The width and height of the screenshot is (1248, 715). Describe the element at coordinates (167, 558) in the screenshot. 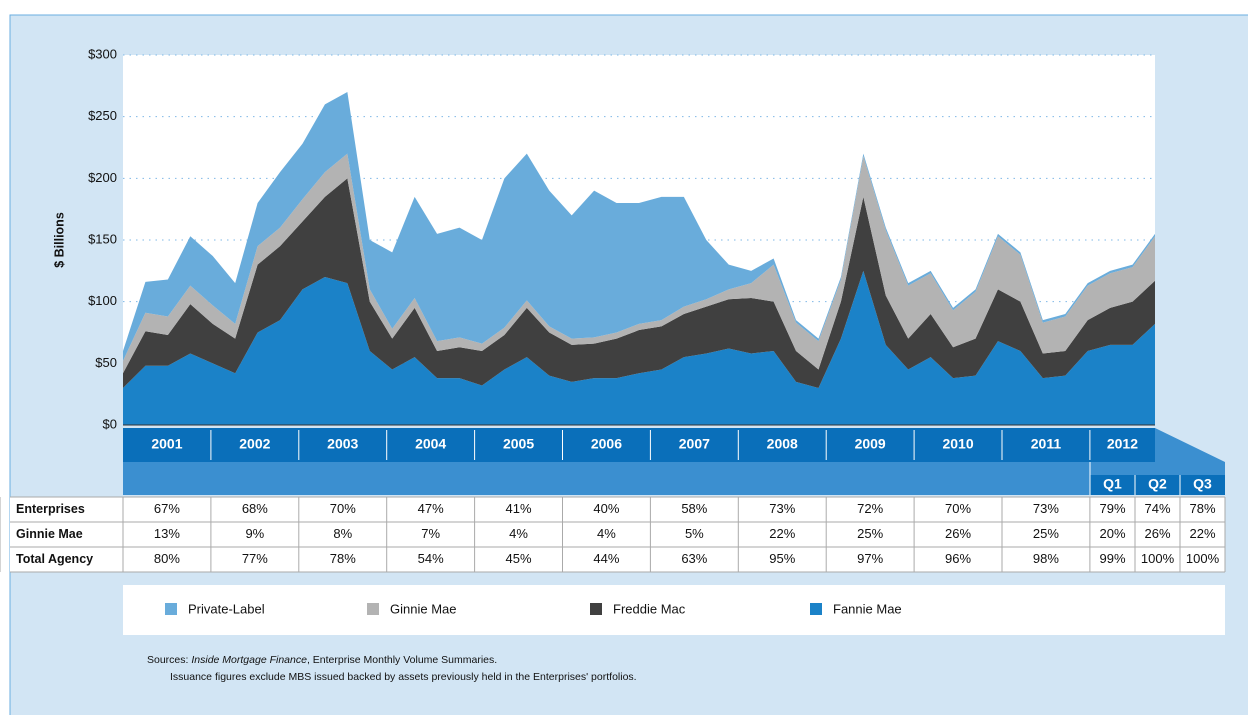

I see `cell: 80%` at that location.